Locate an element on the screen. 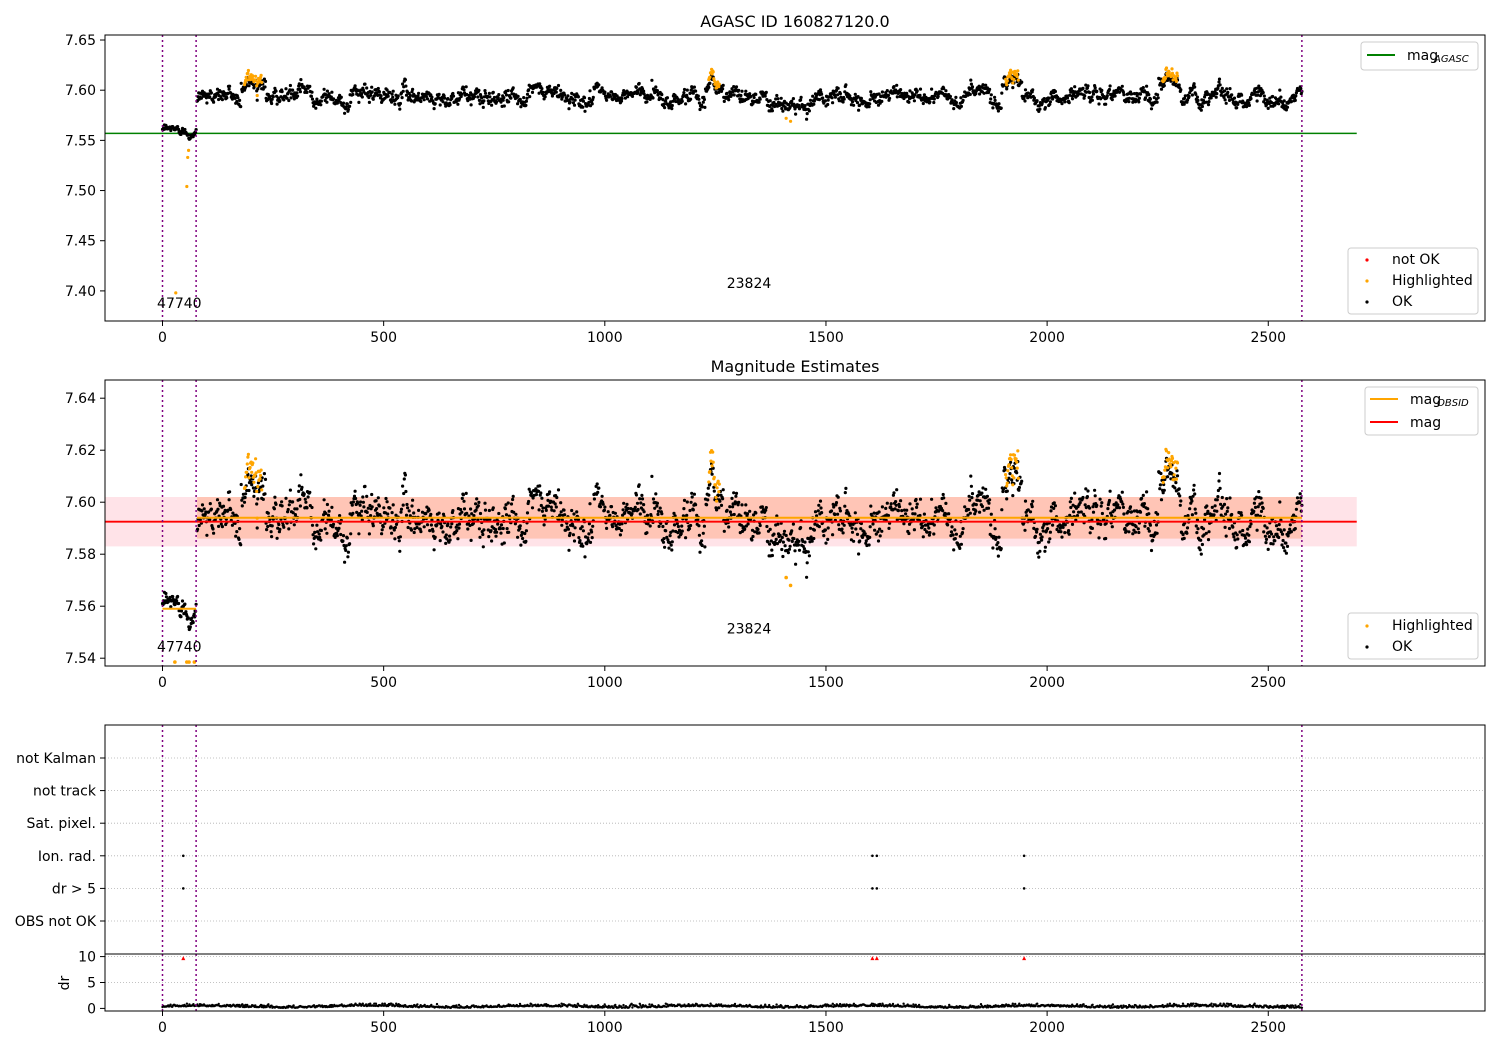 The width and height of the screenshot is (1500, 1050). legend-highlighted-label: Highlighted is located at coordinates (1432, 626).